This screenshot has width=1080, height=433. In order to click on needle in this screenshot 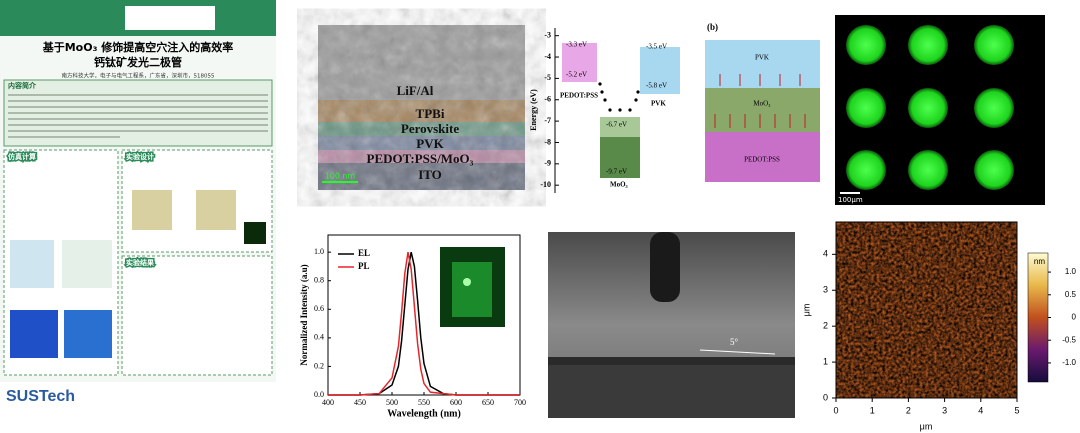, I will do `click(665, 267)`.